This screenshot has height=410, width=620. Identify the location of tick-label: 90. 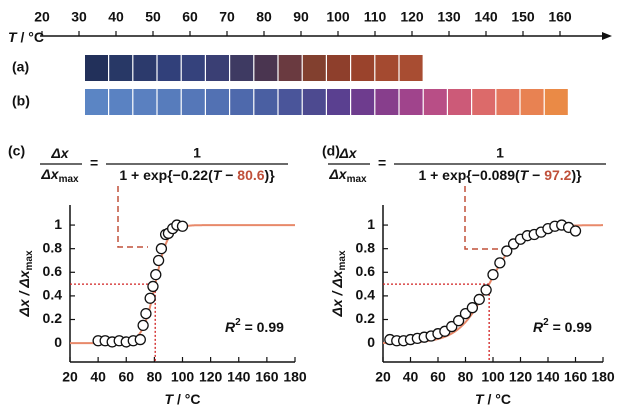
(301, 17).